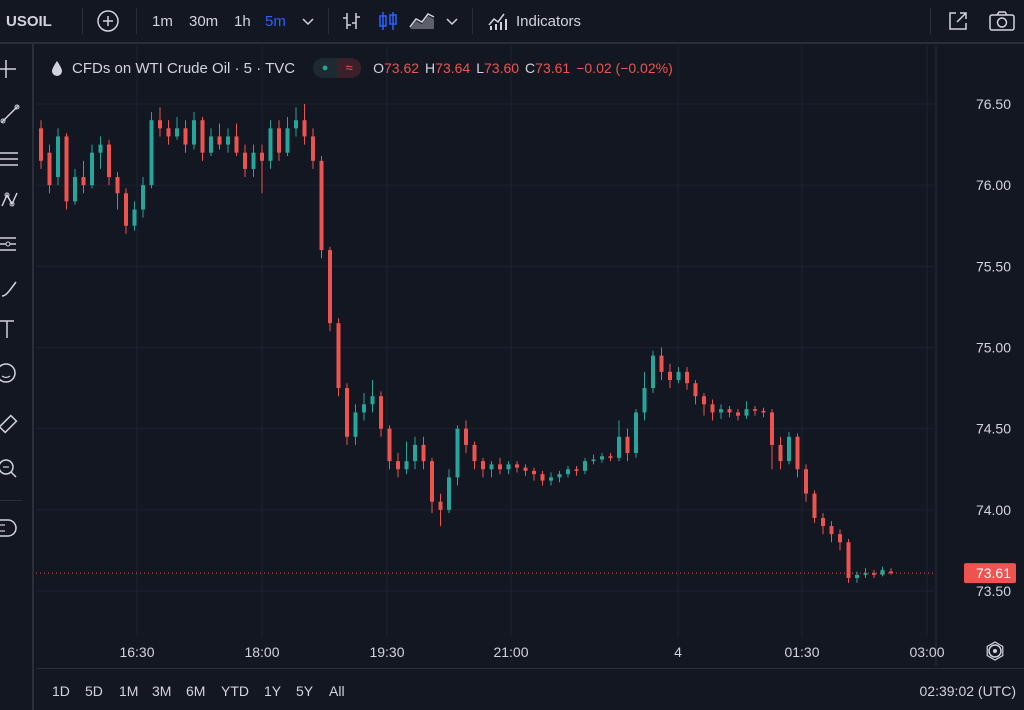 The image size is (1024, 710). What do you see at coordinates (82, 21) in the screenshot?
I see `divider` at bounding box center [82, 21].